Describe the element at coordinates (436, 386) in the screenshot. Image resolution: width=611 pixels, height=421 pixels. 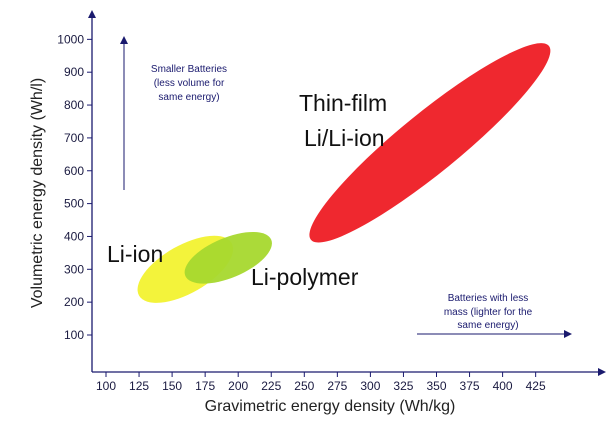
I see `x-tick-label: 350` at that location.